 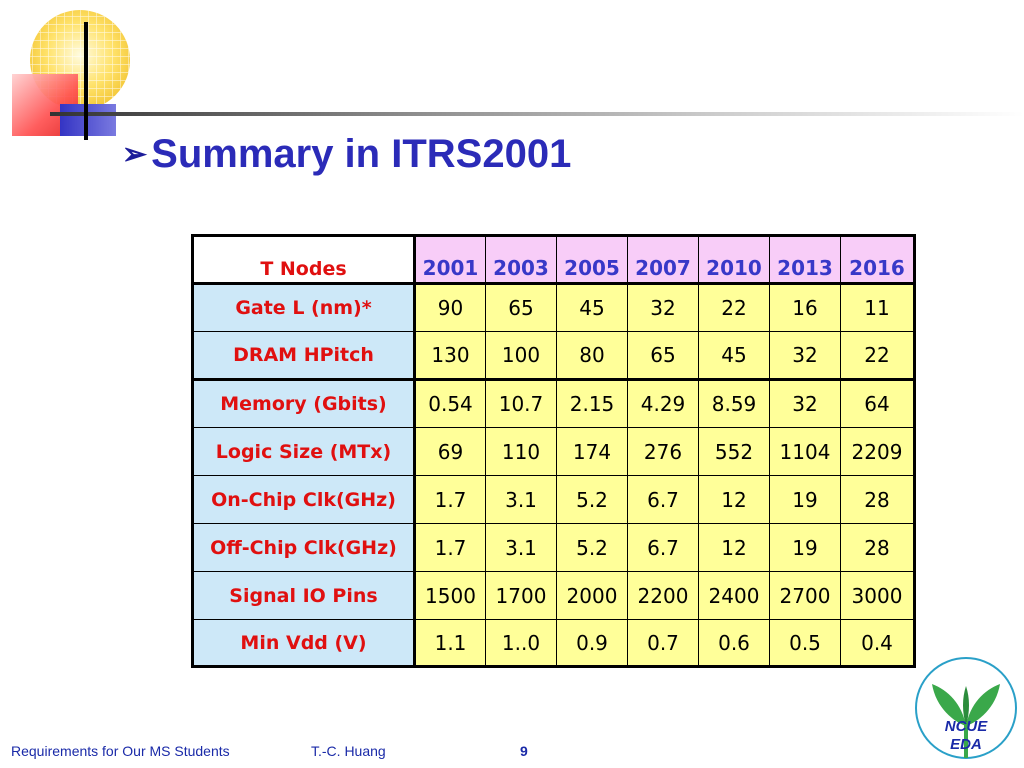 I want to click on table-cell: 4.29, so click(x=663, y=403).